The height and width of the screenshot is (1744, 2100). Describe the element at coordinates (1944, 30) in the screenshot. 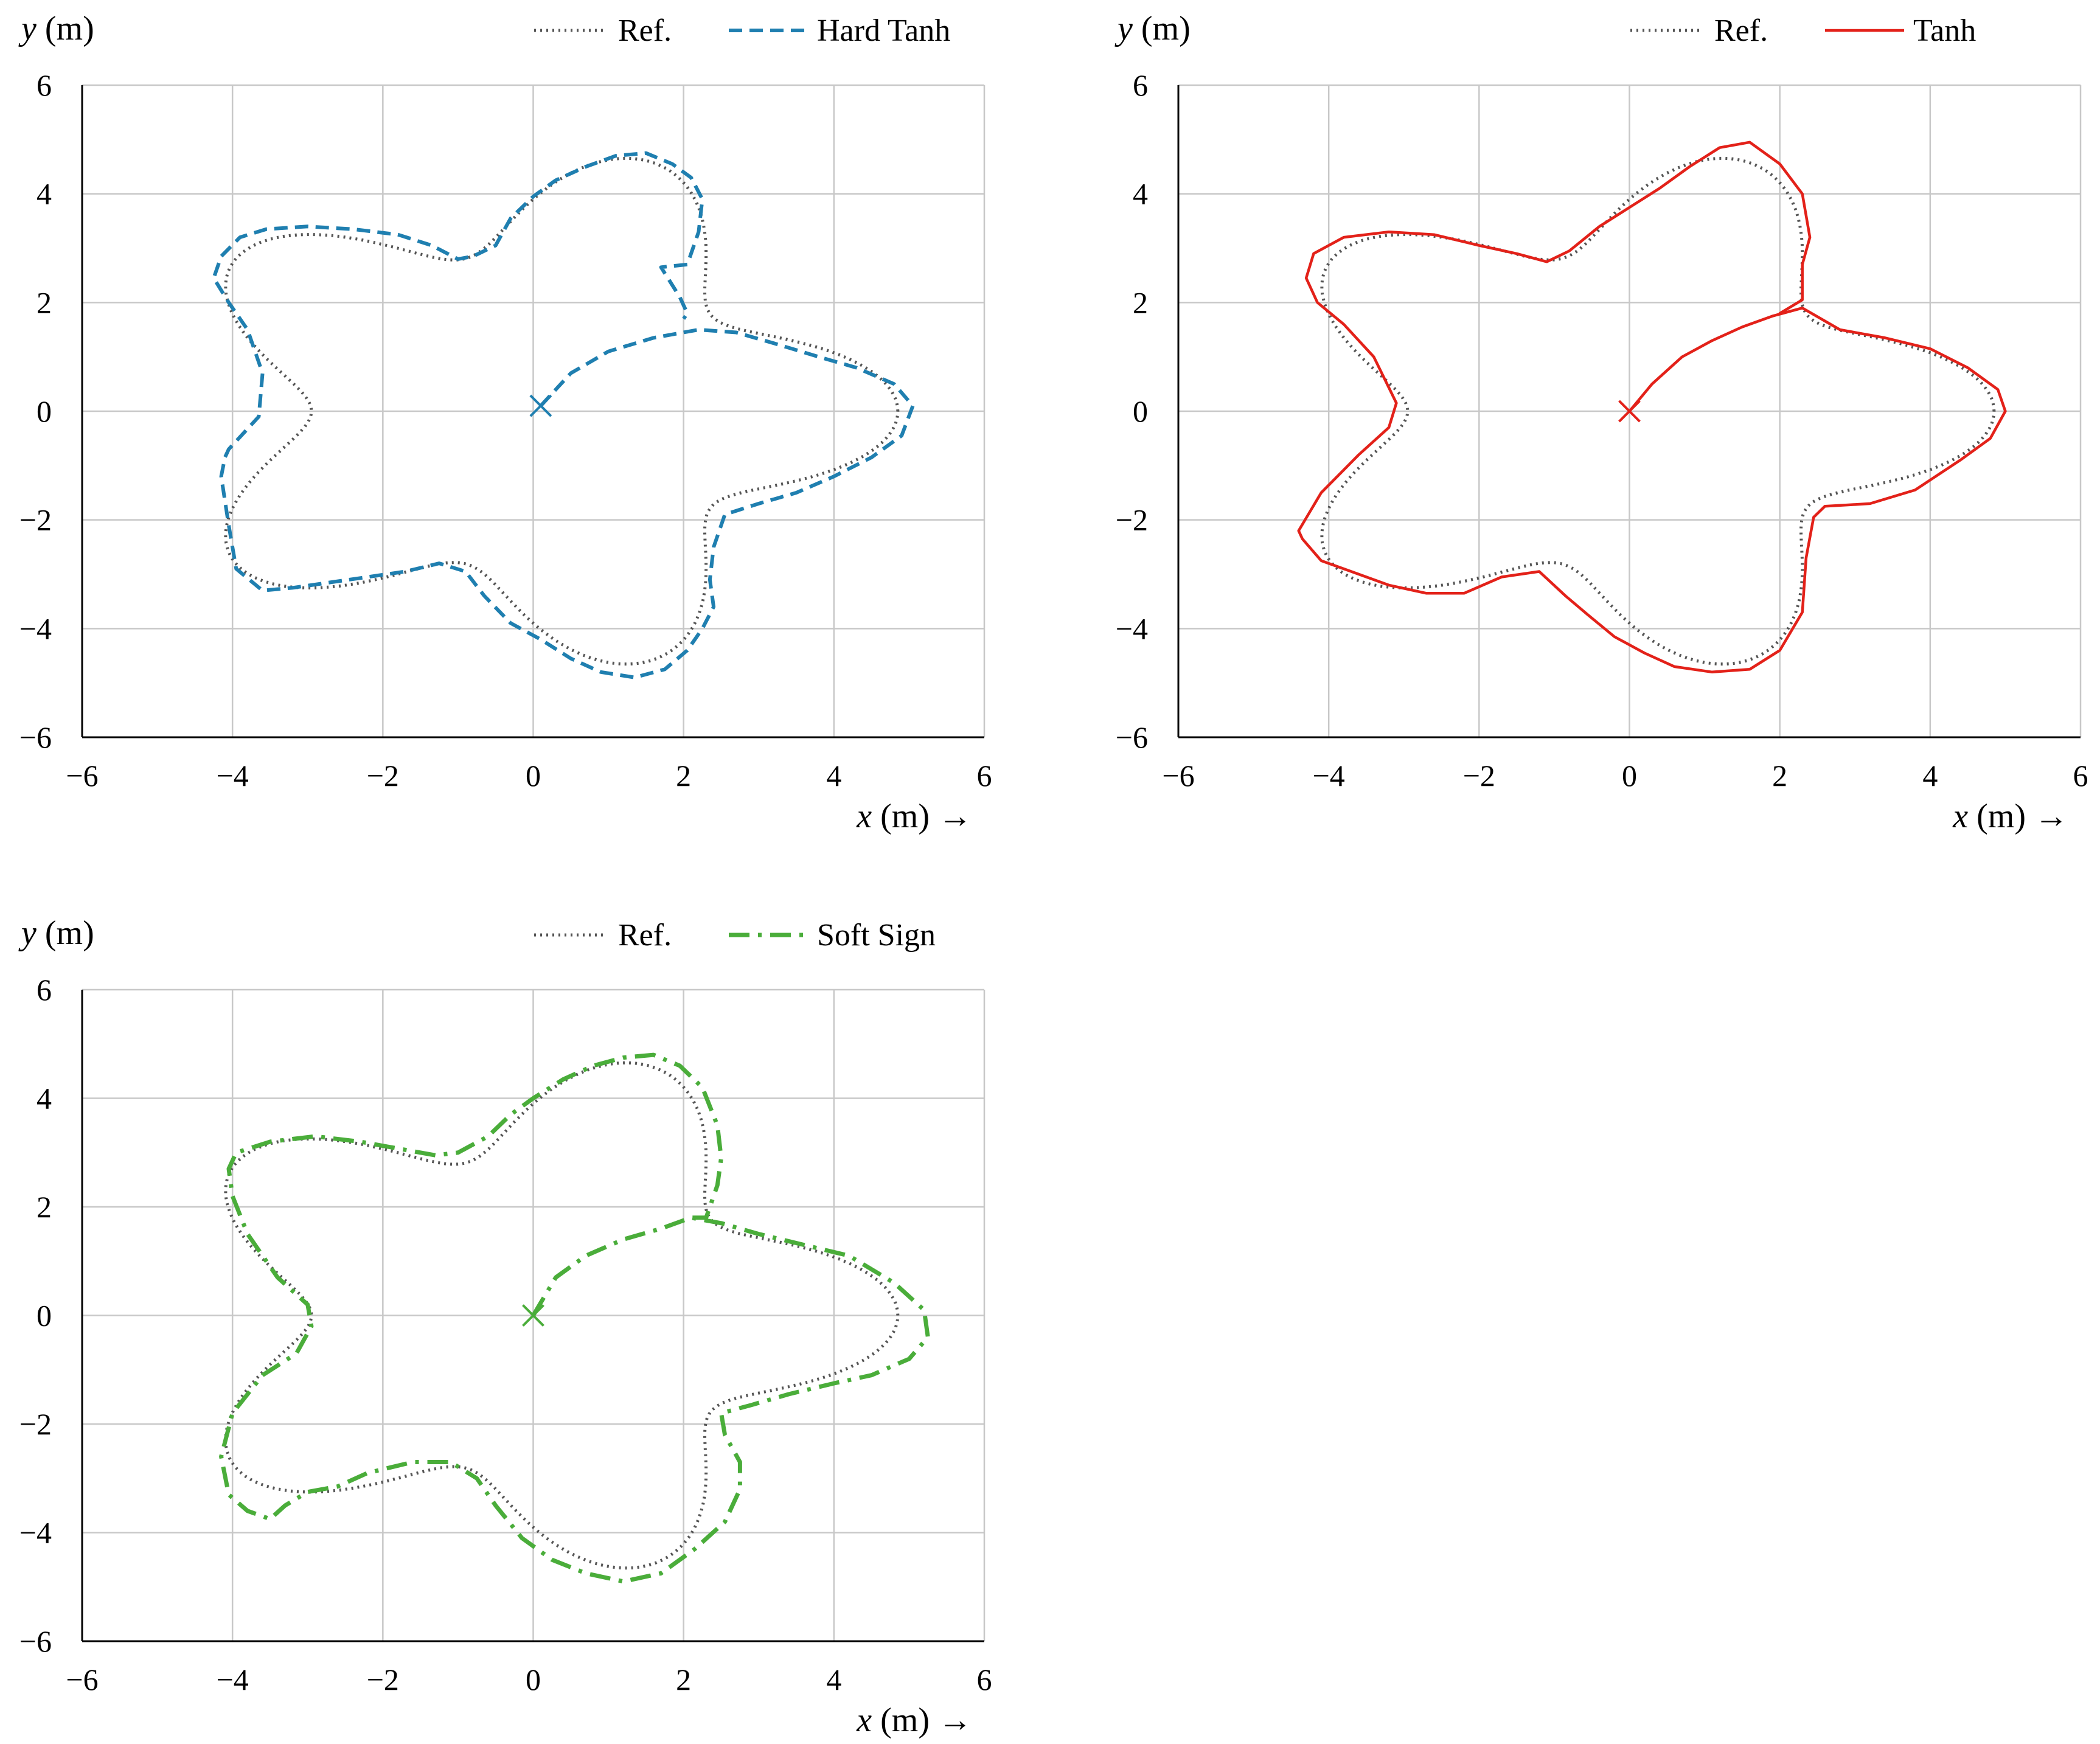

I see `legend-label-series: Tanh` at that location.